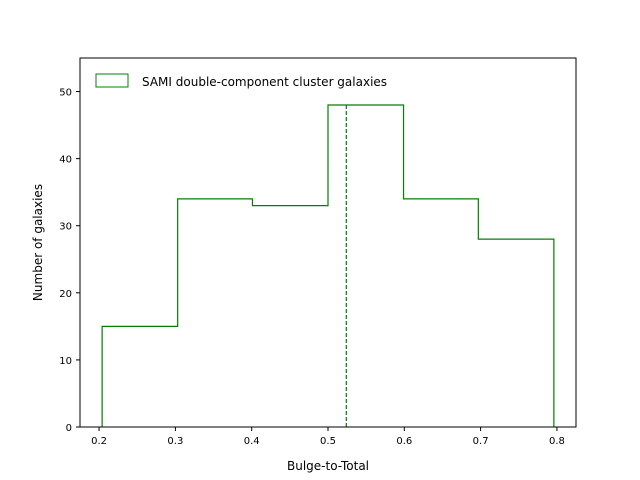 The height and width of the screenshot is (480, 640). Describe the element at coordinates (69, 261) in the screenshot. I see `y-axis-ticks: 0 10 20 30 40 50` at that location.